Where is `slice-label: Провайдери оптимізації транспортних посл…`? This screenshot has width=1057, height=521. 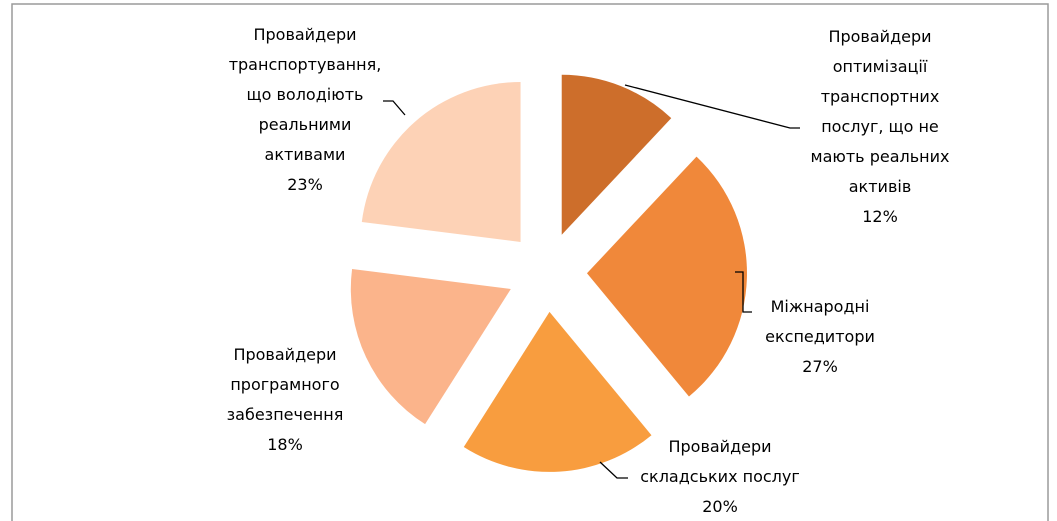
slice-label: Провайдери оптимізації транспортних посл… is located at coordinates (880, 127).